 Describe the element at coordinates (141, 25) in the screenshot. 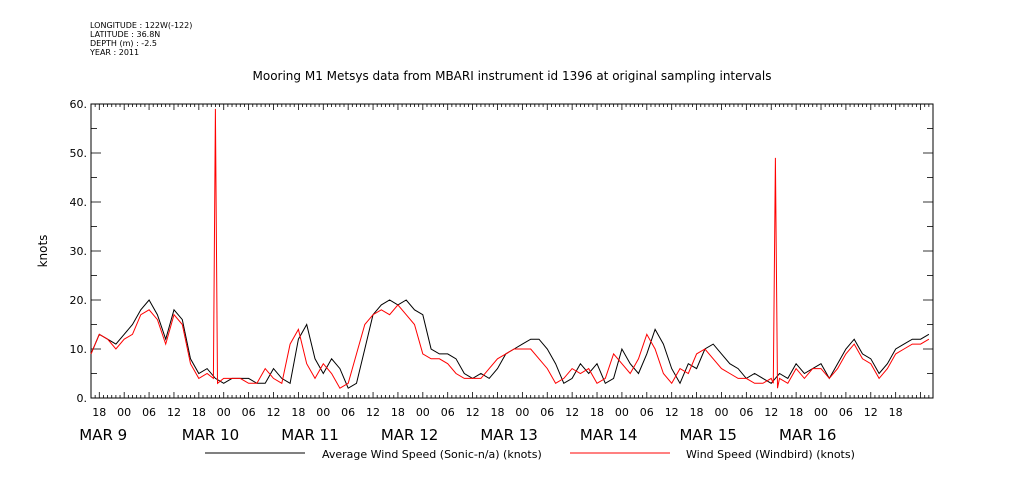

I see `longitude-text: LONGITUDE : 122W(-122)` at that location.